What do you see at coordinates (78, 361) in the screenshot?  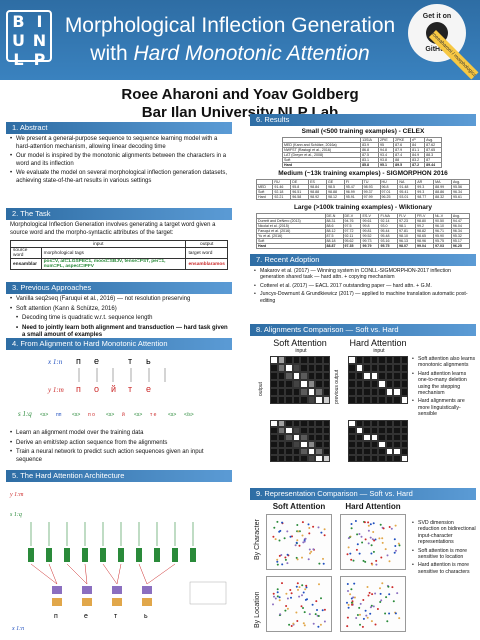 I see `seq-x-char: п` at bounding box center [78, 361].